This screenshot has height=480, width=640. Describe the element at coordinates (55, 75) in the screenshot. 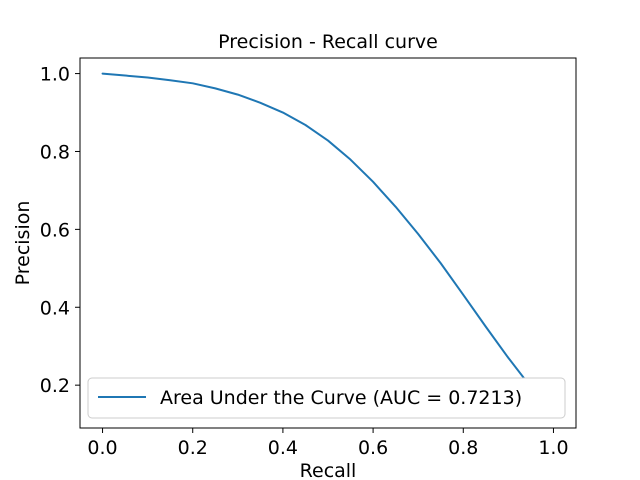

I see `y-tick-label: 1.0` at that location.